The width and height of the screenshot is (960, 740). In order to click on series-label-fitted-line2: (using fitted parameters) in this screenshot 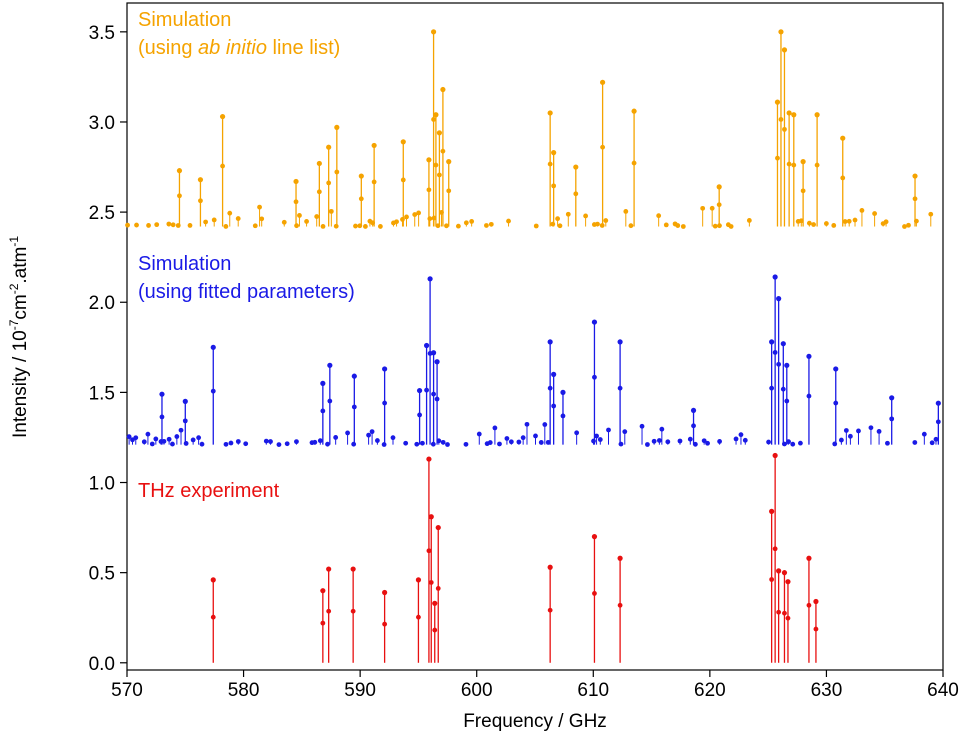, I will do `click(246, 292)`.